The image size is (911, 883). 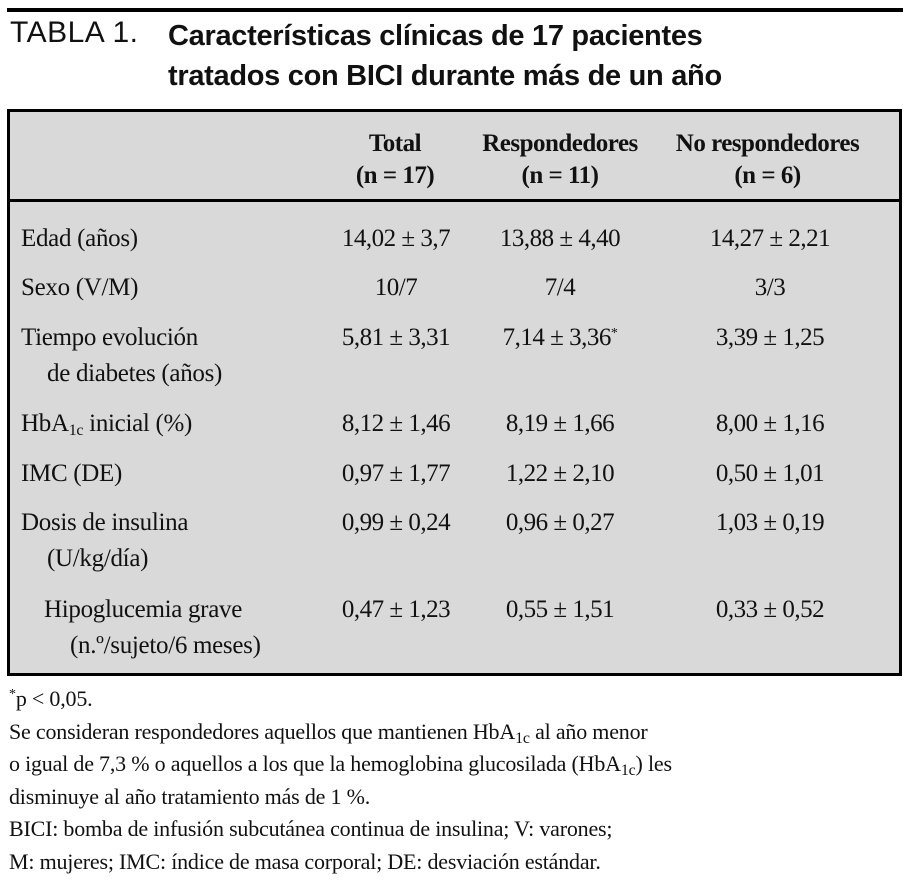 I want to click on footnote-text: p < 0,05., so click(x=54, y=698).